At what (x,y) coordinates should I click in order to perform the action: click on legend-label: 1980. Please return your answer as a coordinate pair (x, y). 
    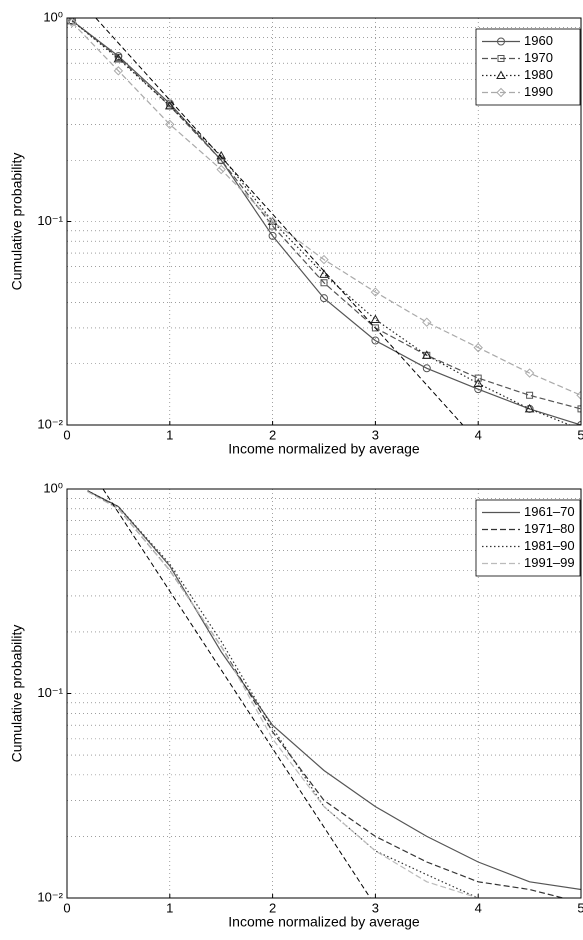
    Looking at the image, I should click on (538, 74).